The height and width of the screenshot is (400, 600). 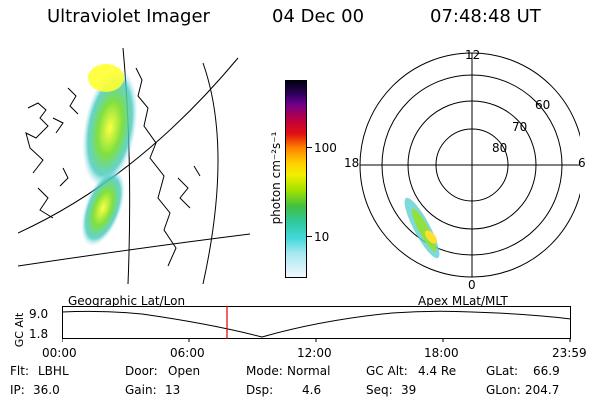 What do you see at coordinates (582, 163) in the screenshot?
I see `mlt-label-6: 6` at bounding box center [582, 163].